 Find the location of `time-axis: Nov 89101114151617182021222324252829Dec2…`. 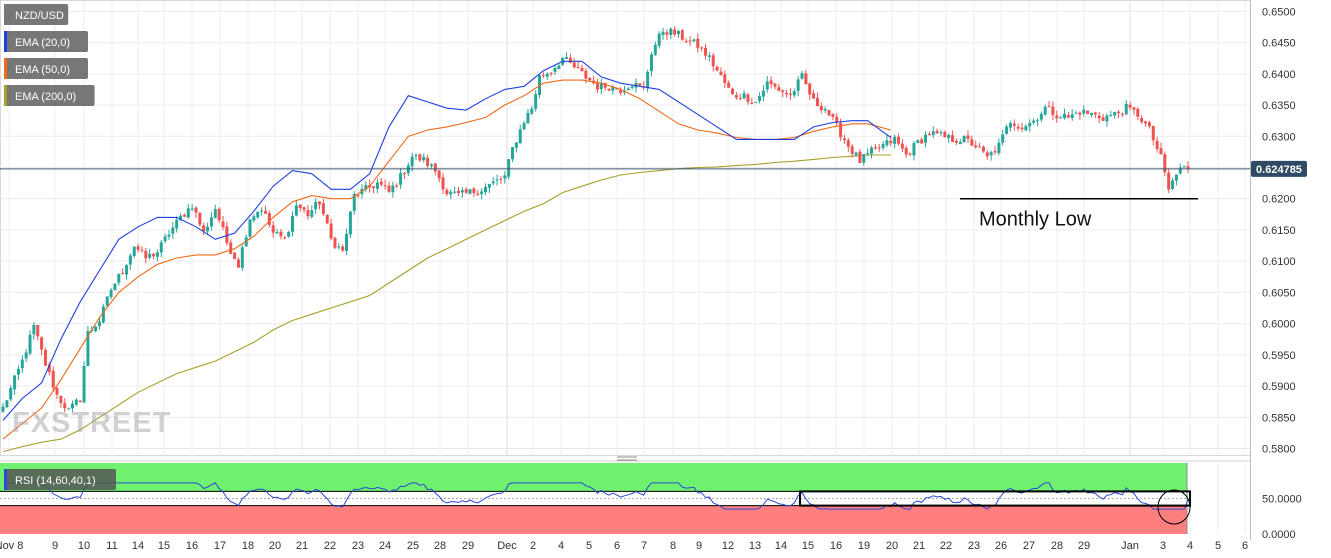

time-axis: Nov 89101114151617182021222324252829Dec2… is located at coordinates (624, 546).